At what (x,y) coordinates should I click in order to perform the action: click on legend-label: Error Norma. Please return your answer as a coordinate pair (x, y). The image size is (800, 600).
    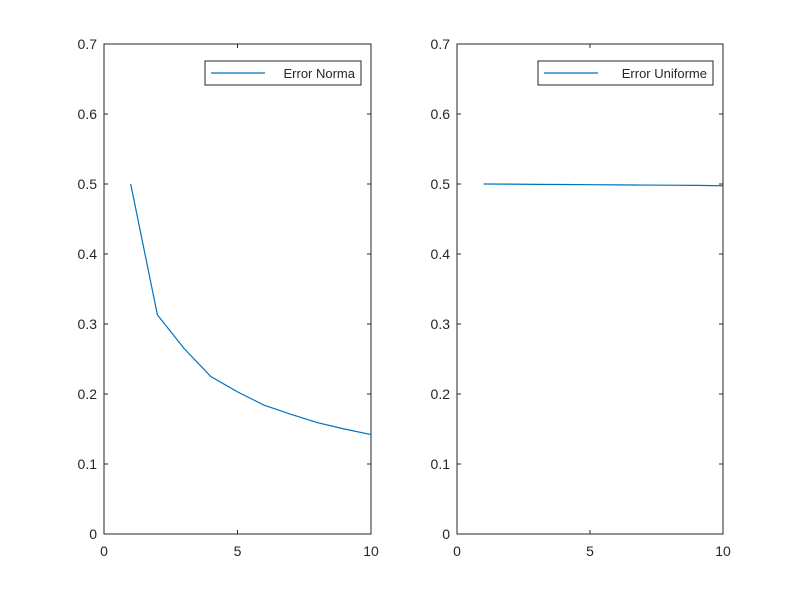
    Looking at the image, I should click on (319, 73).